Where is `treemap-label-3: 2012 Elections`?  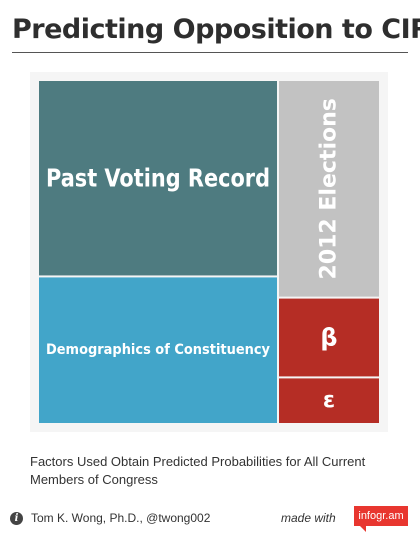 treemap-label-3: 2012 Elections is located at coordinates (329, 188).